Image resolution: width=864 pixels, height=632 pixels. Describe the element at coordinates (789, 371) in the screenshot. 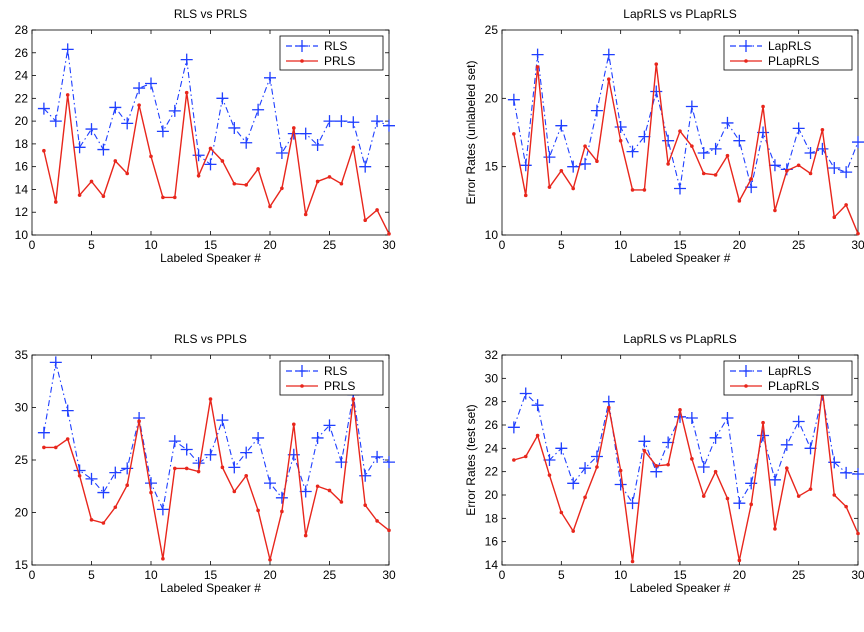

I see `legend-label: LapRLS` at that location.